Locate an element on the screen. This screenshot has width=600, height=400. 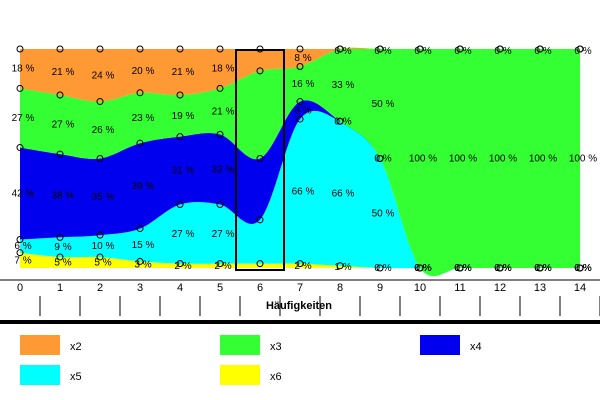
value-label-x3-3: 23 % is located at coordinates (143, 118).